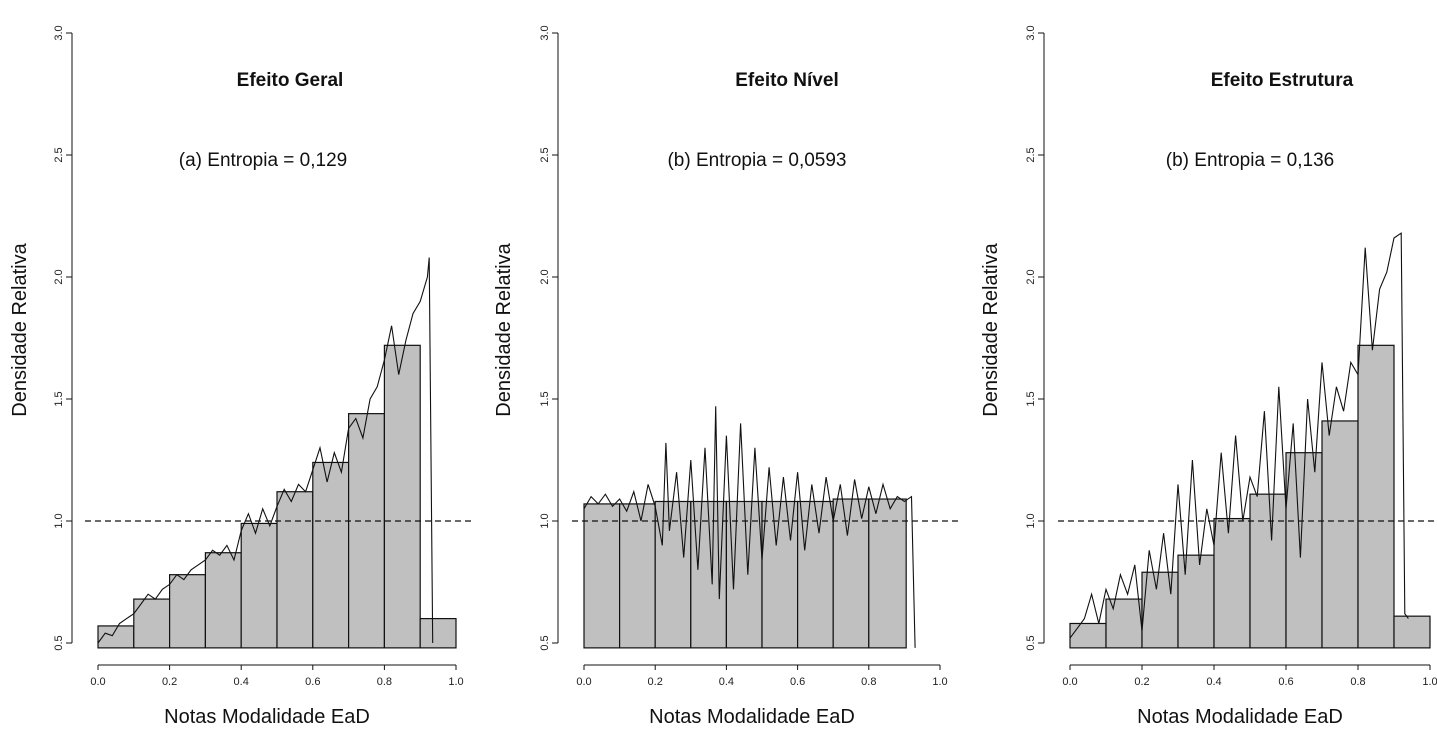 This screenshot has width=1437, height=734. I want to click on panel-subtitle: (b) Entropia = 0,136, so click(1250, 160).